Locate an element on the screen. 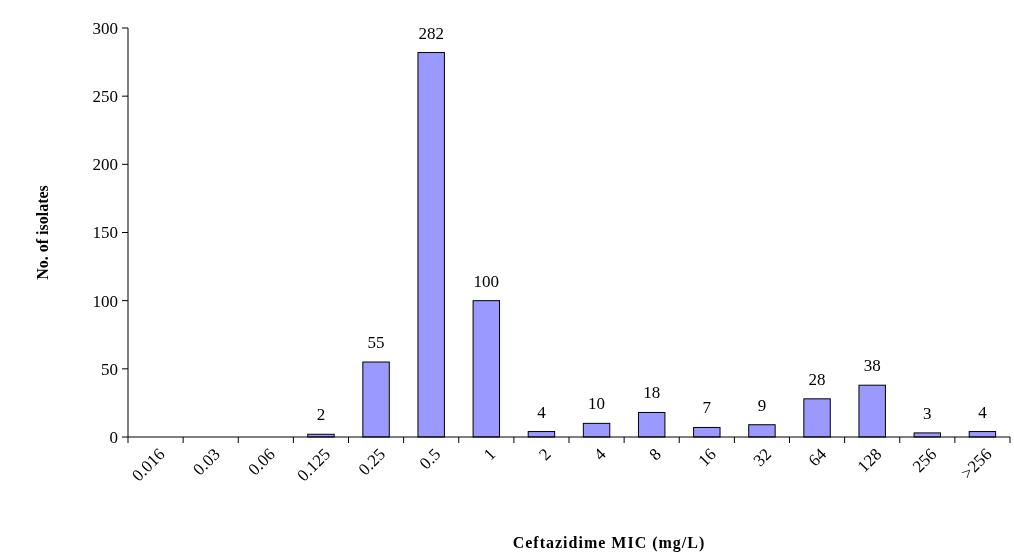 This screenshot has height=558, width=1014. x-tick-label: 0.25 is located at coordinates (372, 462).